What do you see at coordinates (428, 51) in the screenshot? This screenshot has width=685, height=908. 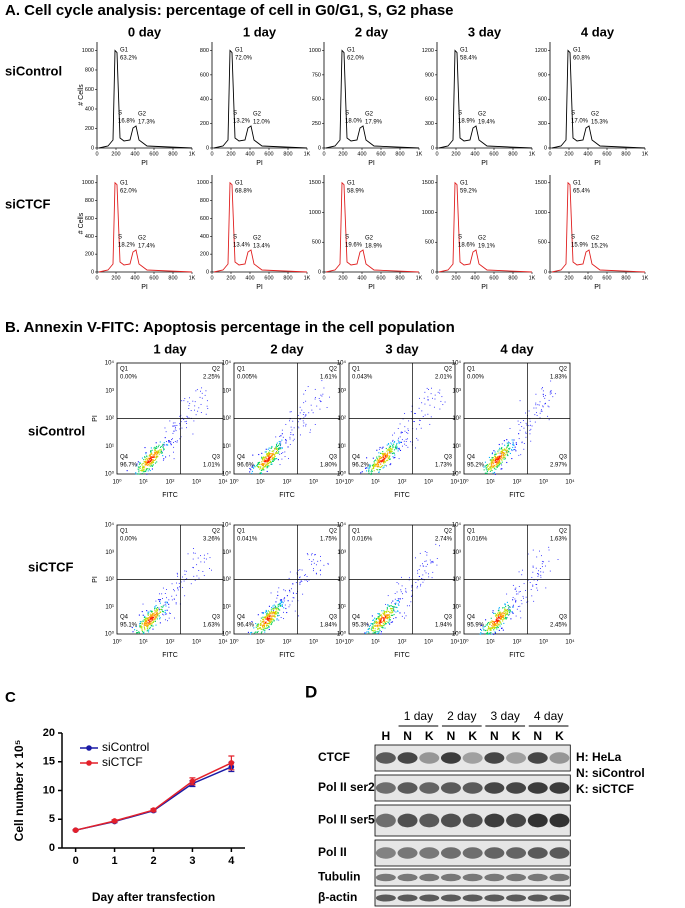 I see `y-tick-label: 1200` at bounding box center [428, 51].